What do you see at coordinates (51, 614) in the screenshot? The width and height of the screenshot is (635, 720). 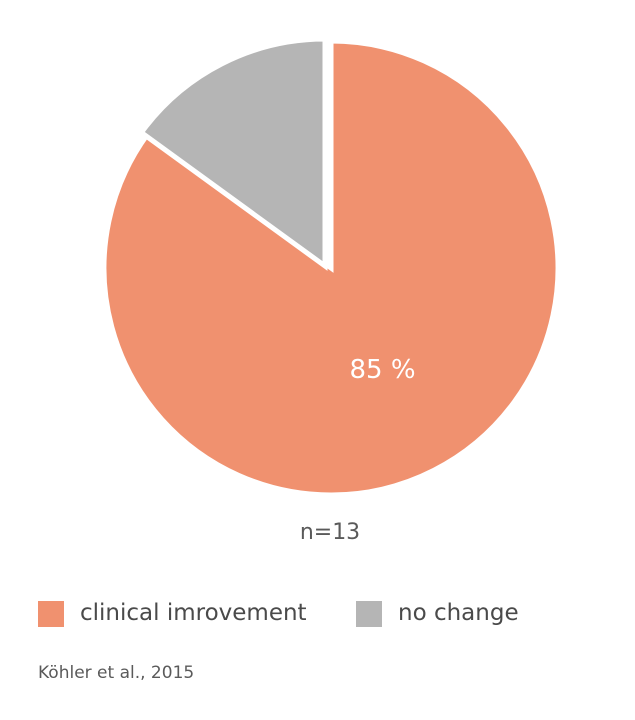 I see `legend-swatch-clinical-improvement` at bounding box center [51, 614].